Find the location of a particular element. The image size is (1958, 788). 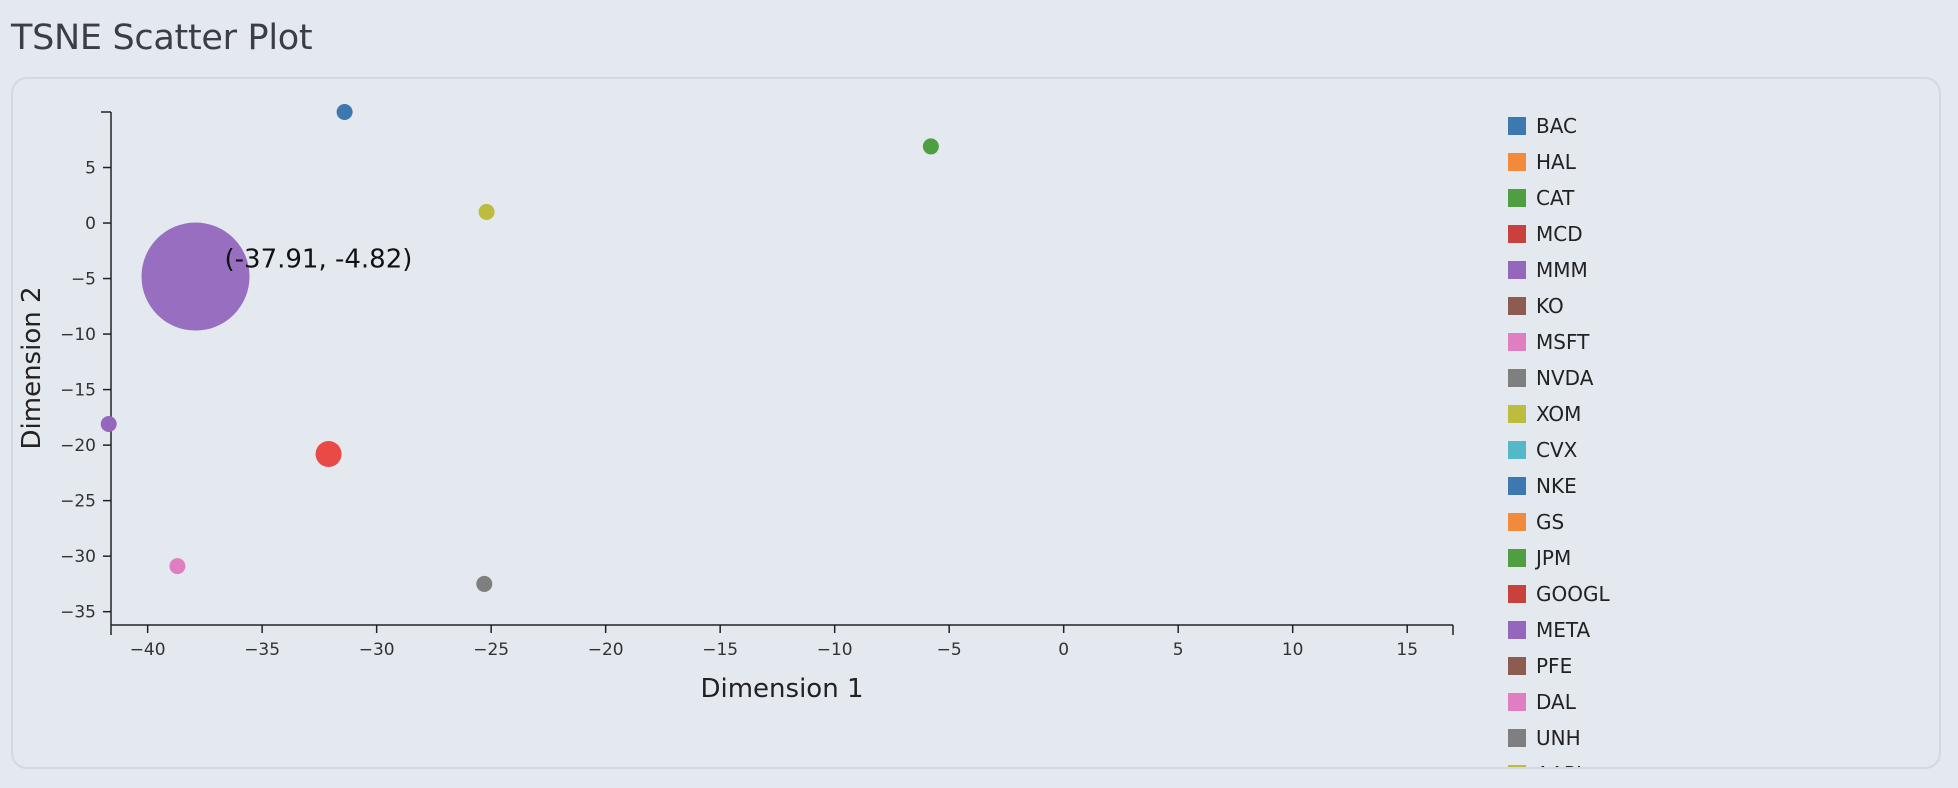

legend-label: MSFT is located at coordinates (1563, 342).